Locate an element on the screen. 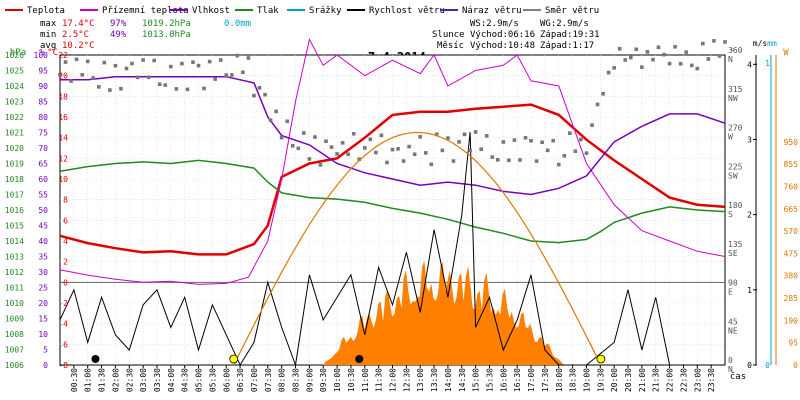  tick-time: 11:00 is located at coordinates (365, 380).